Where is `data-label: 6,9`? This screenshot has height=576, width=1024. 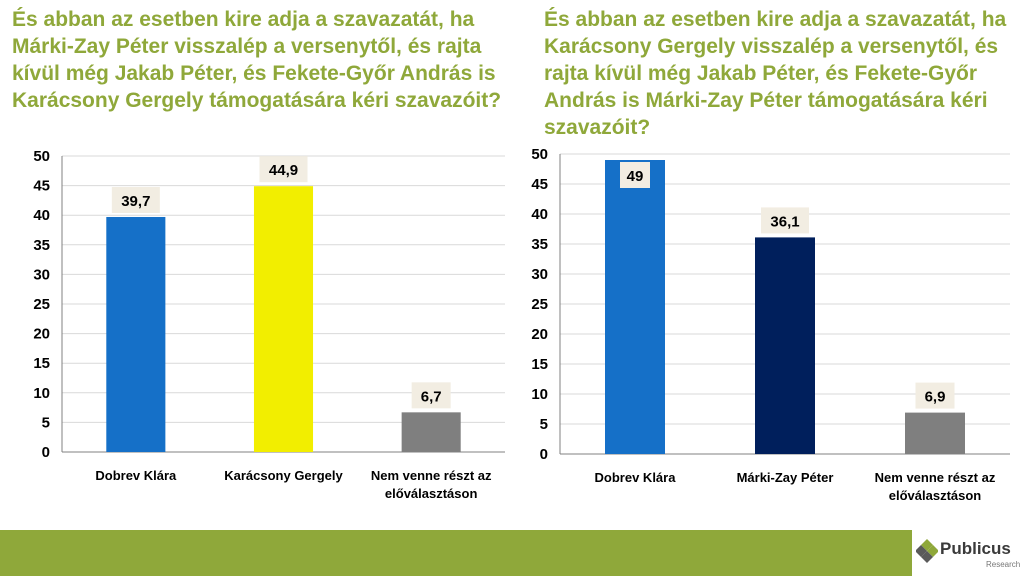 data-label: 6,9 is located at coordinates (935, 397).